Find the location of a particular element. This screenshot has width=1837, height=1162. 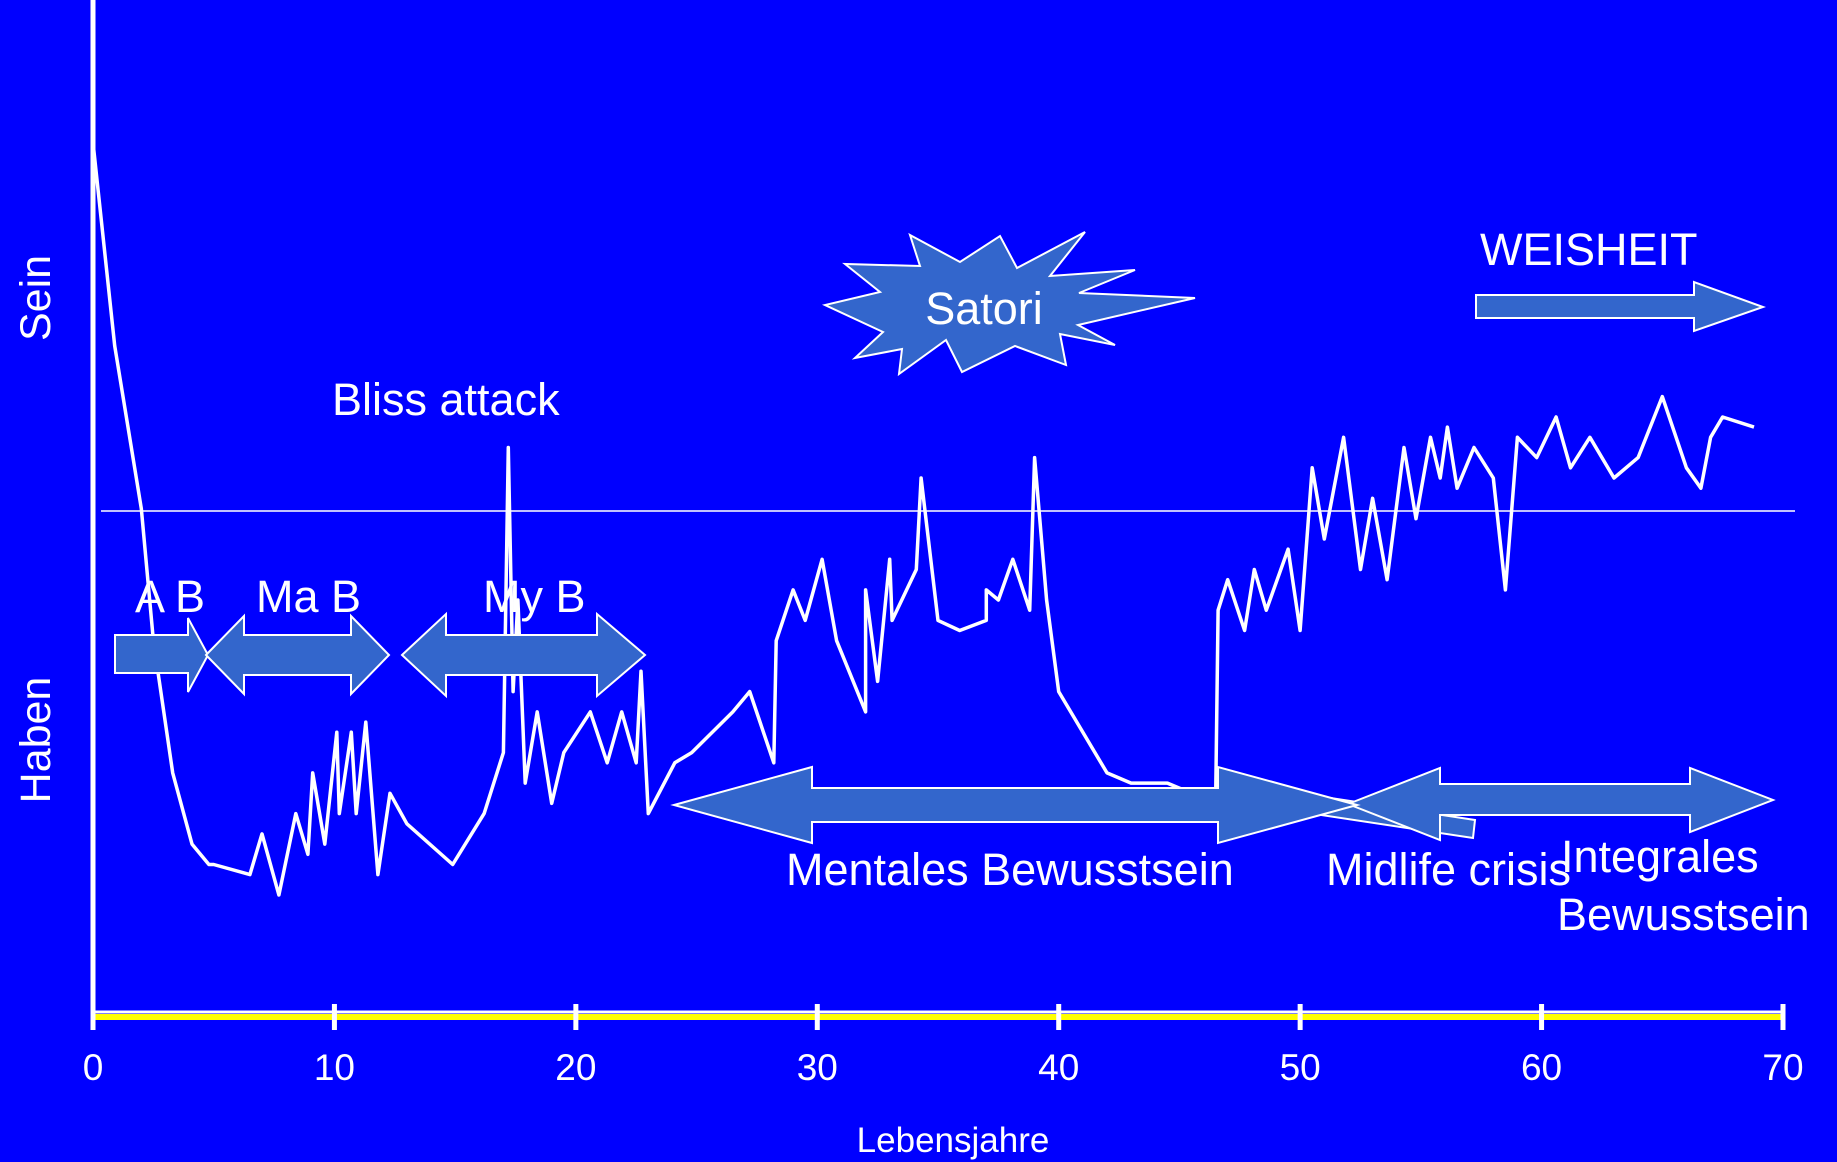

annotation-my-b: My B is located at coordinates (534, 596).